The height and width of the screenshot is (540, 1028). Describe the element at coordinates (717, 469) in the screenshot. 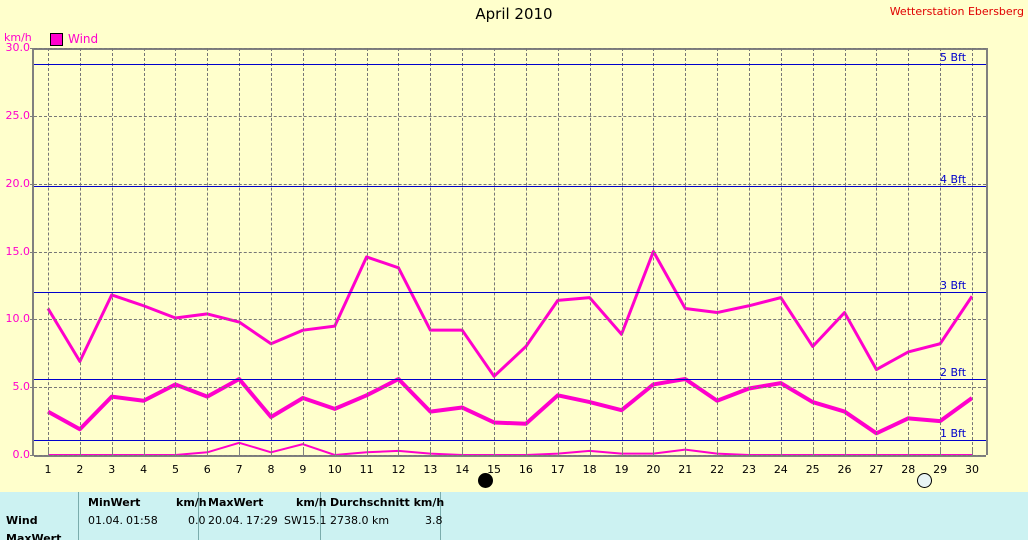

I see `x-axis-tick-label: 22` at that location.